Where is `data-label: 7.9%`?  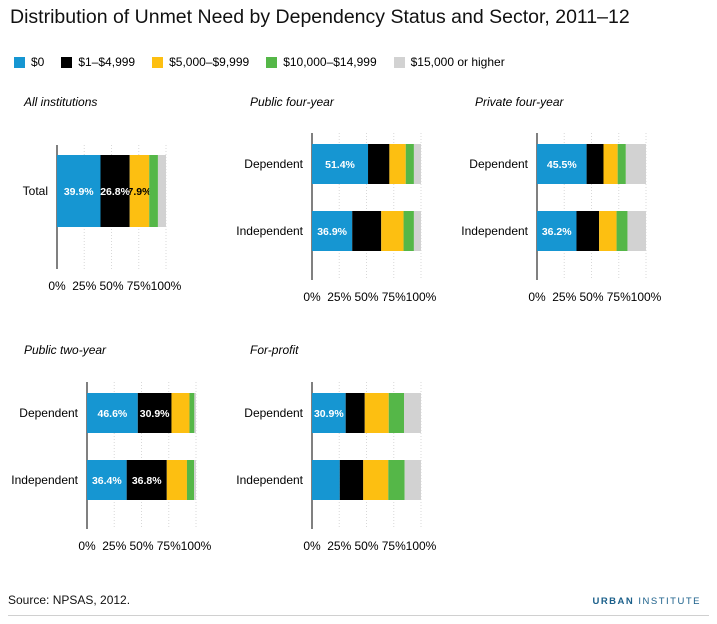
data-label: 7.9% is located at coordinates (139, 192).